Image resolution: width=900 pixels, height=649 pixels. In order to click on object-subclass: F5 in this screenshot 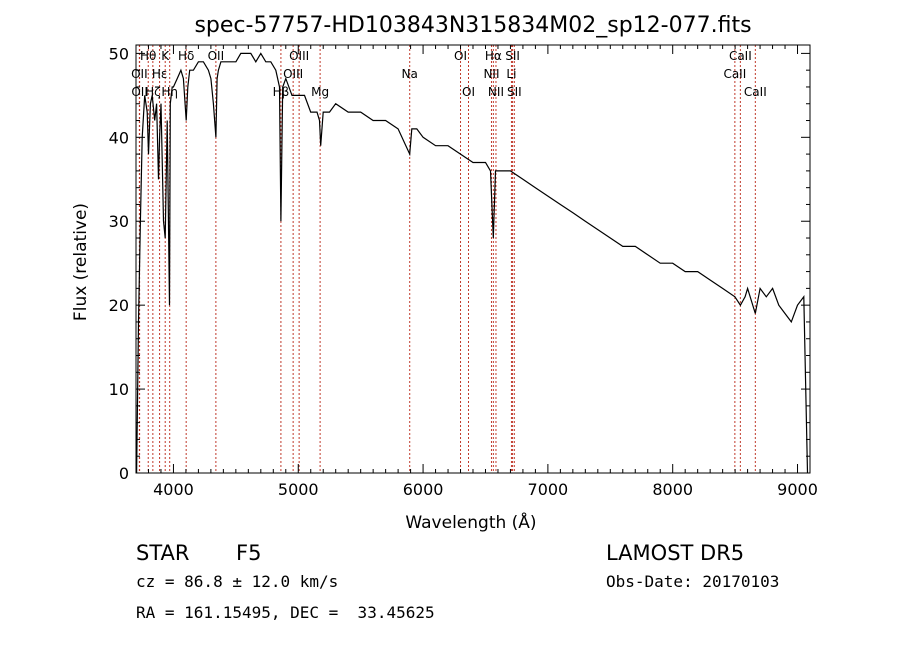, I will do `click(249, 553)`.